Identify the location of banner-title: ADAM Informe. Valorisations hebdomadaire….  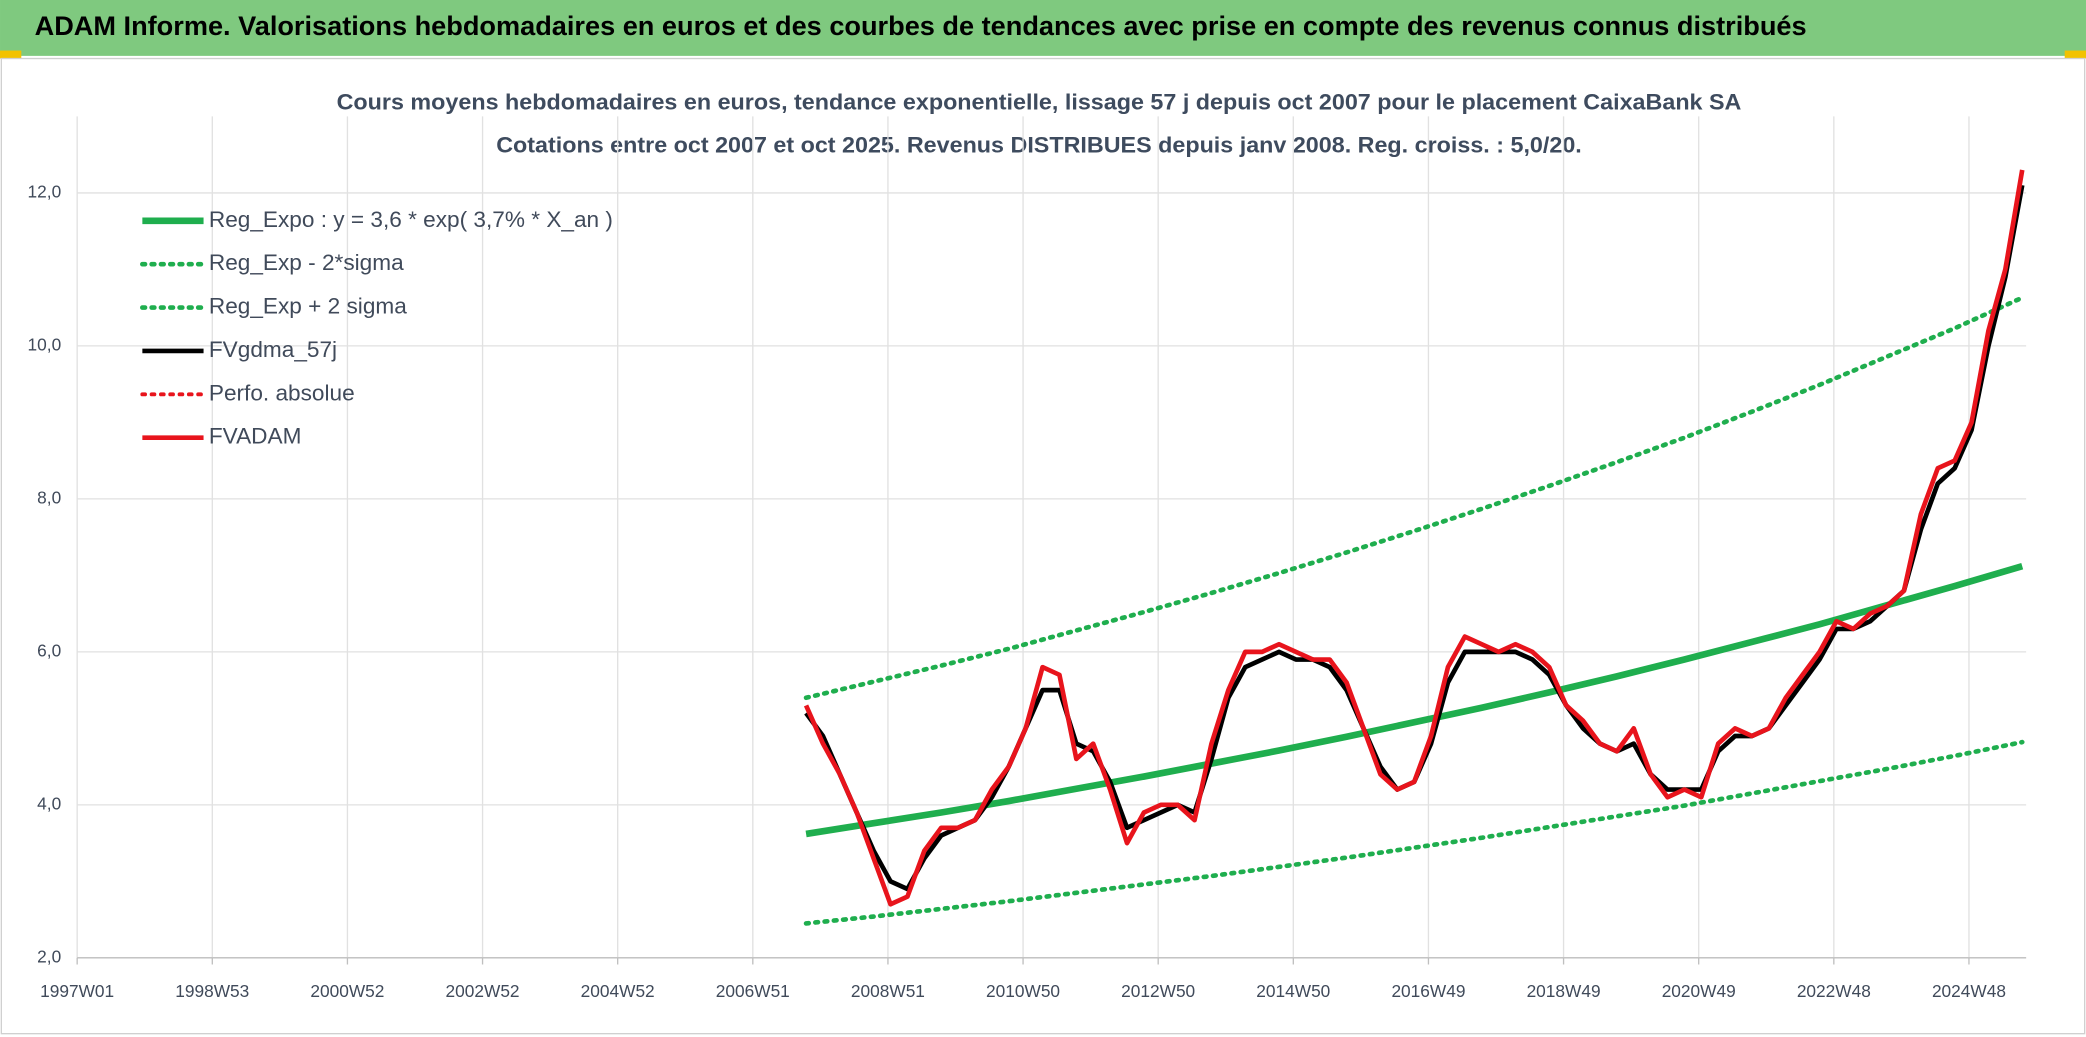
(921, 26).